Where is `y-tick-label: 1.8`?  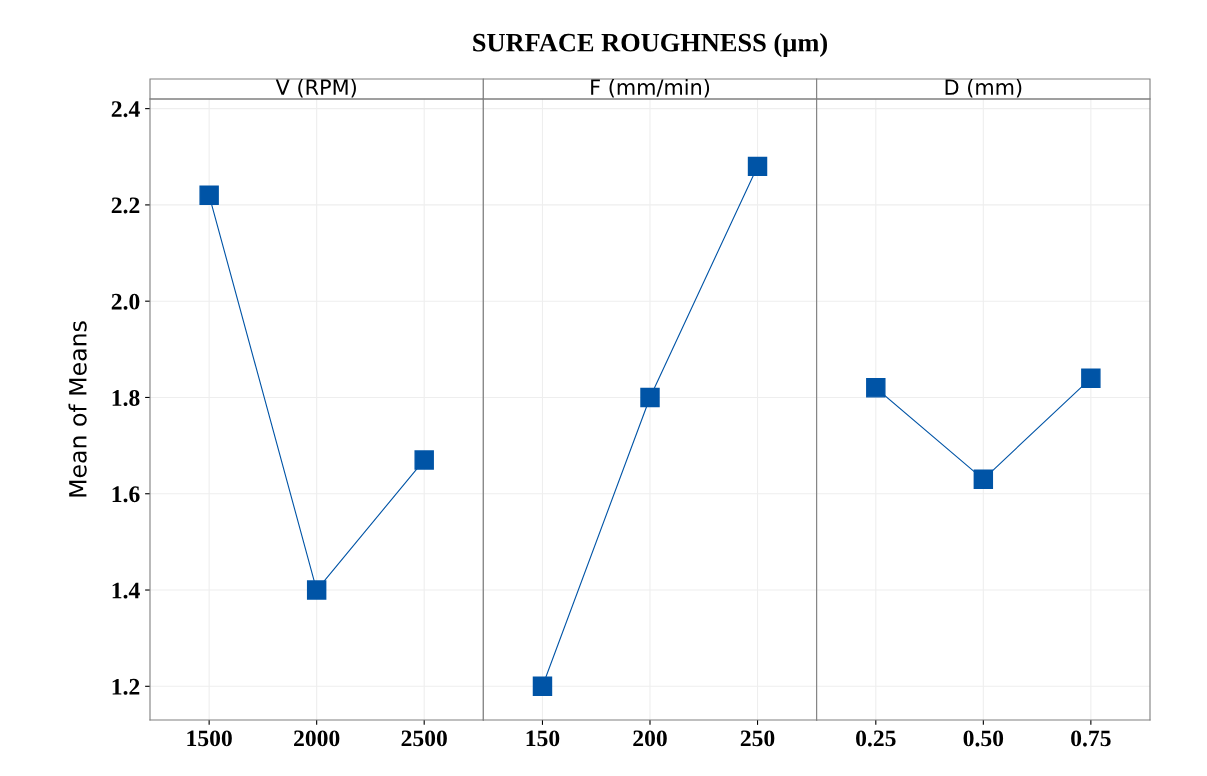 y-tick-label: 1.8 is located at coordinates (126, 397).